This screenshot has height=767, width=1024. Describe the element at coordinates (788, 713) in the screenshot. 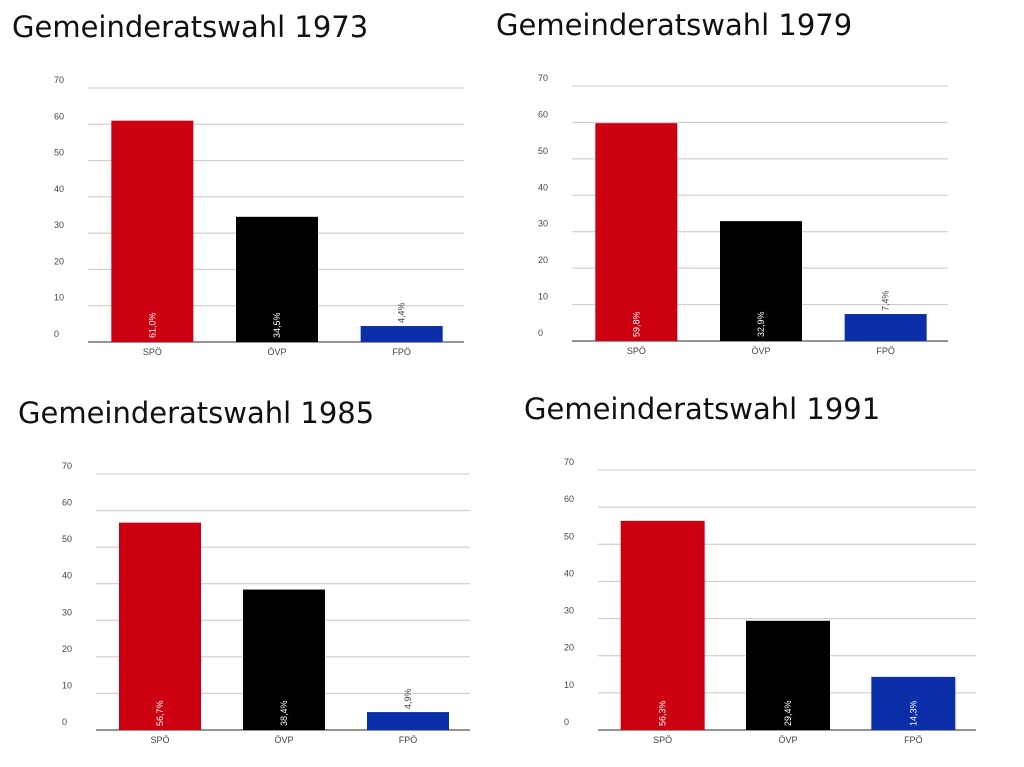

I see `data-label: 29,4%` at that location.